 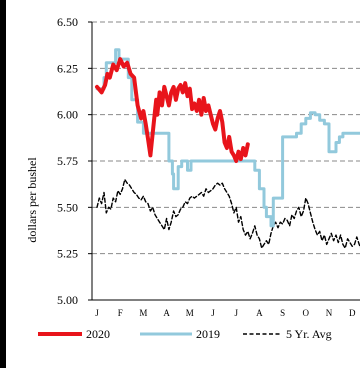 What do you see at coordinates (208, 334) in the screenshot?
I see `legend-label-1: 2019` at bounding box center [208, 334].